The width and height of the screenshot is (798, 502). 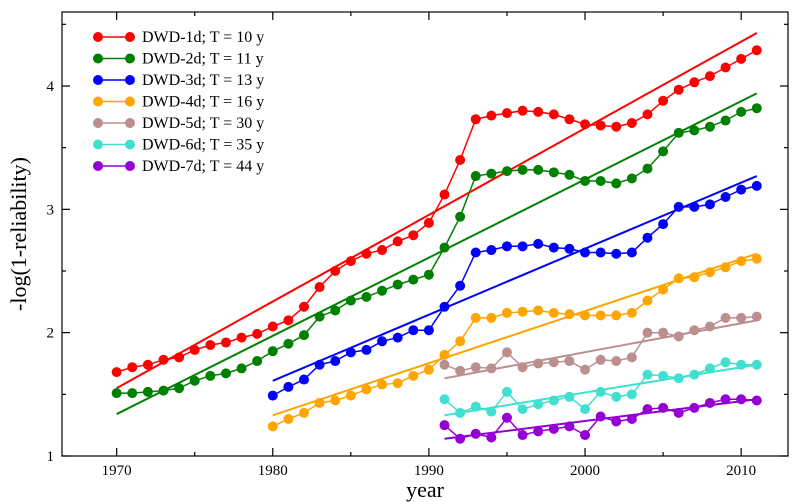 I want to click on legend-label: DWD-1d; T = 10 y, so click(x=203, y=37).